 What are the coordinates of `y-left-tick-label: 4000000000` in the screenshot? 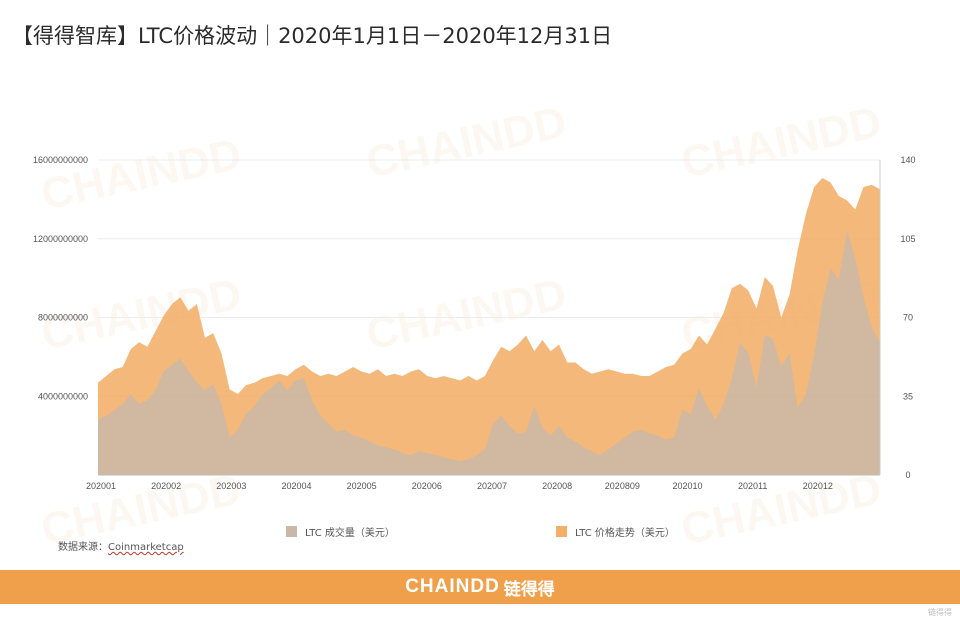 It's located at (63, 396).